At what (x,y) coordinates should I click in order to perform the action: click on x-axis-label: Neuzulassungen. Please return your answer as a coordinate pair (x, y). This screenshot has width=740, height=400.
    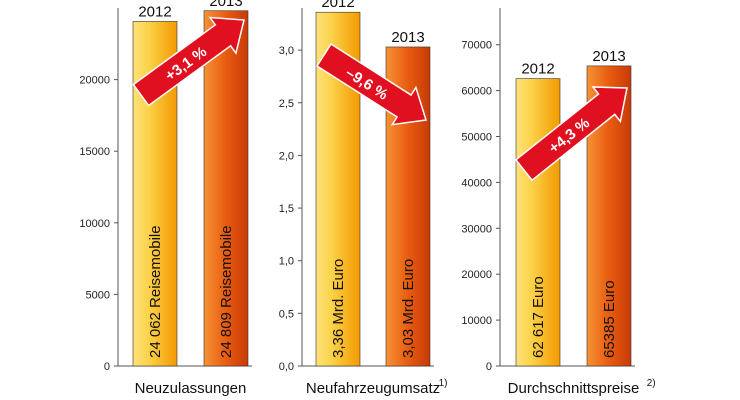
    Looking at the image, I should click on (191, 388).